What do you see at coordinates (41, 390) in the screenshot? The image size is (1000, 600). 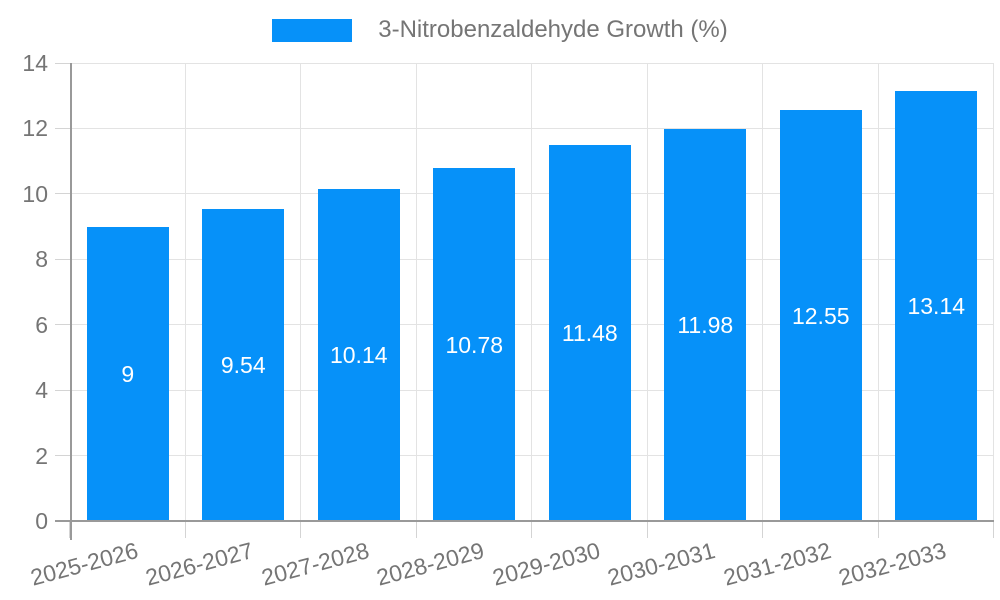 I see `y-axis-label: 4` at bounding box center [41, 390].